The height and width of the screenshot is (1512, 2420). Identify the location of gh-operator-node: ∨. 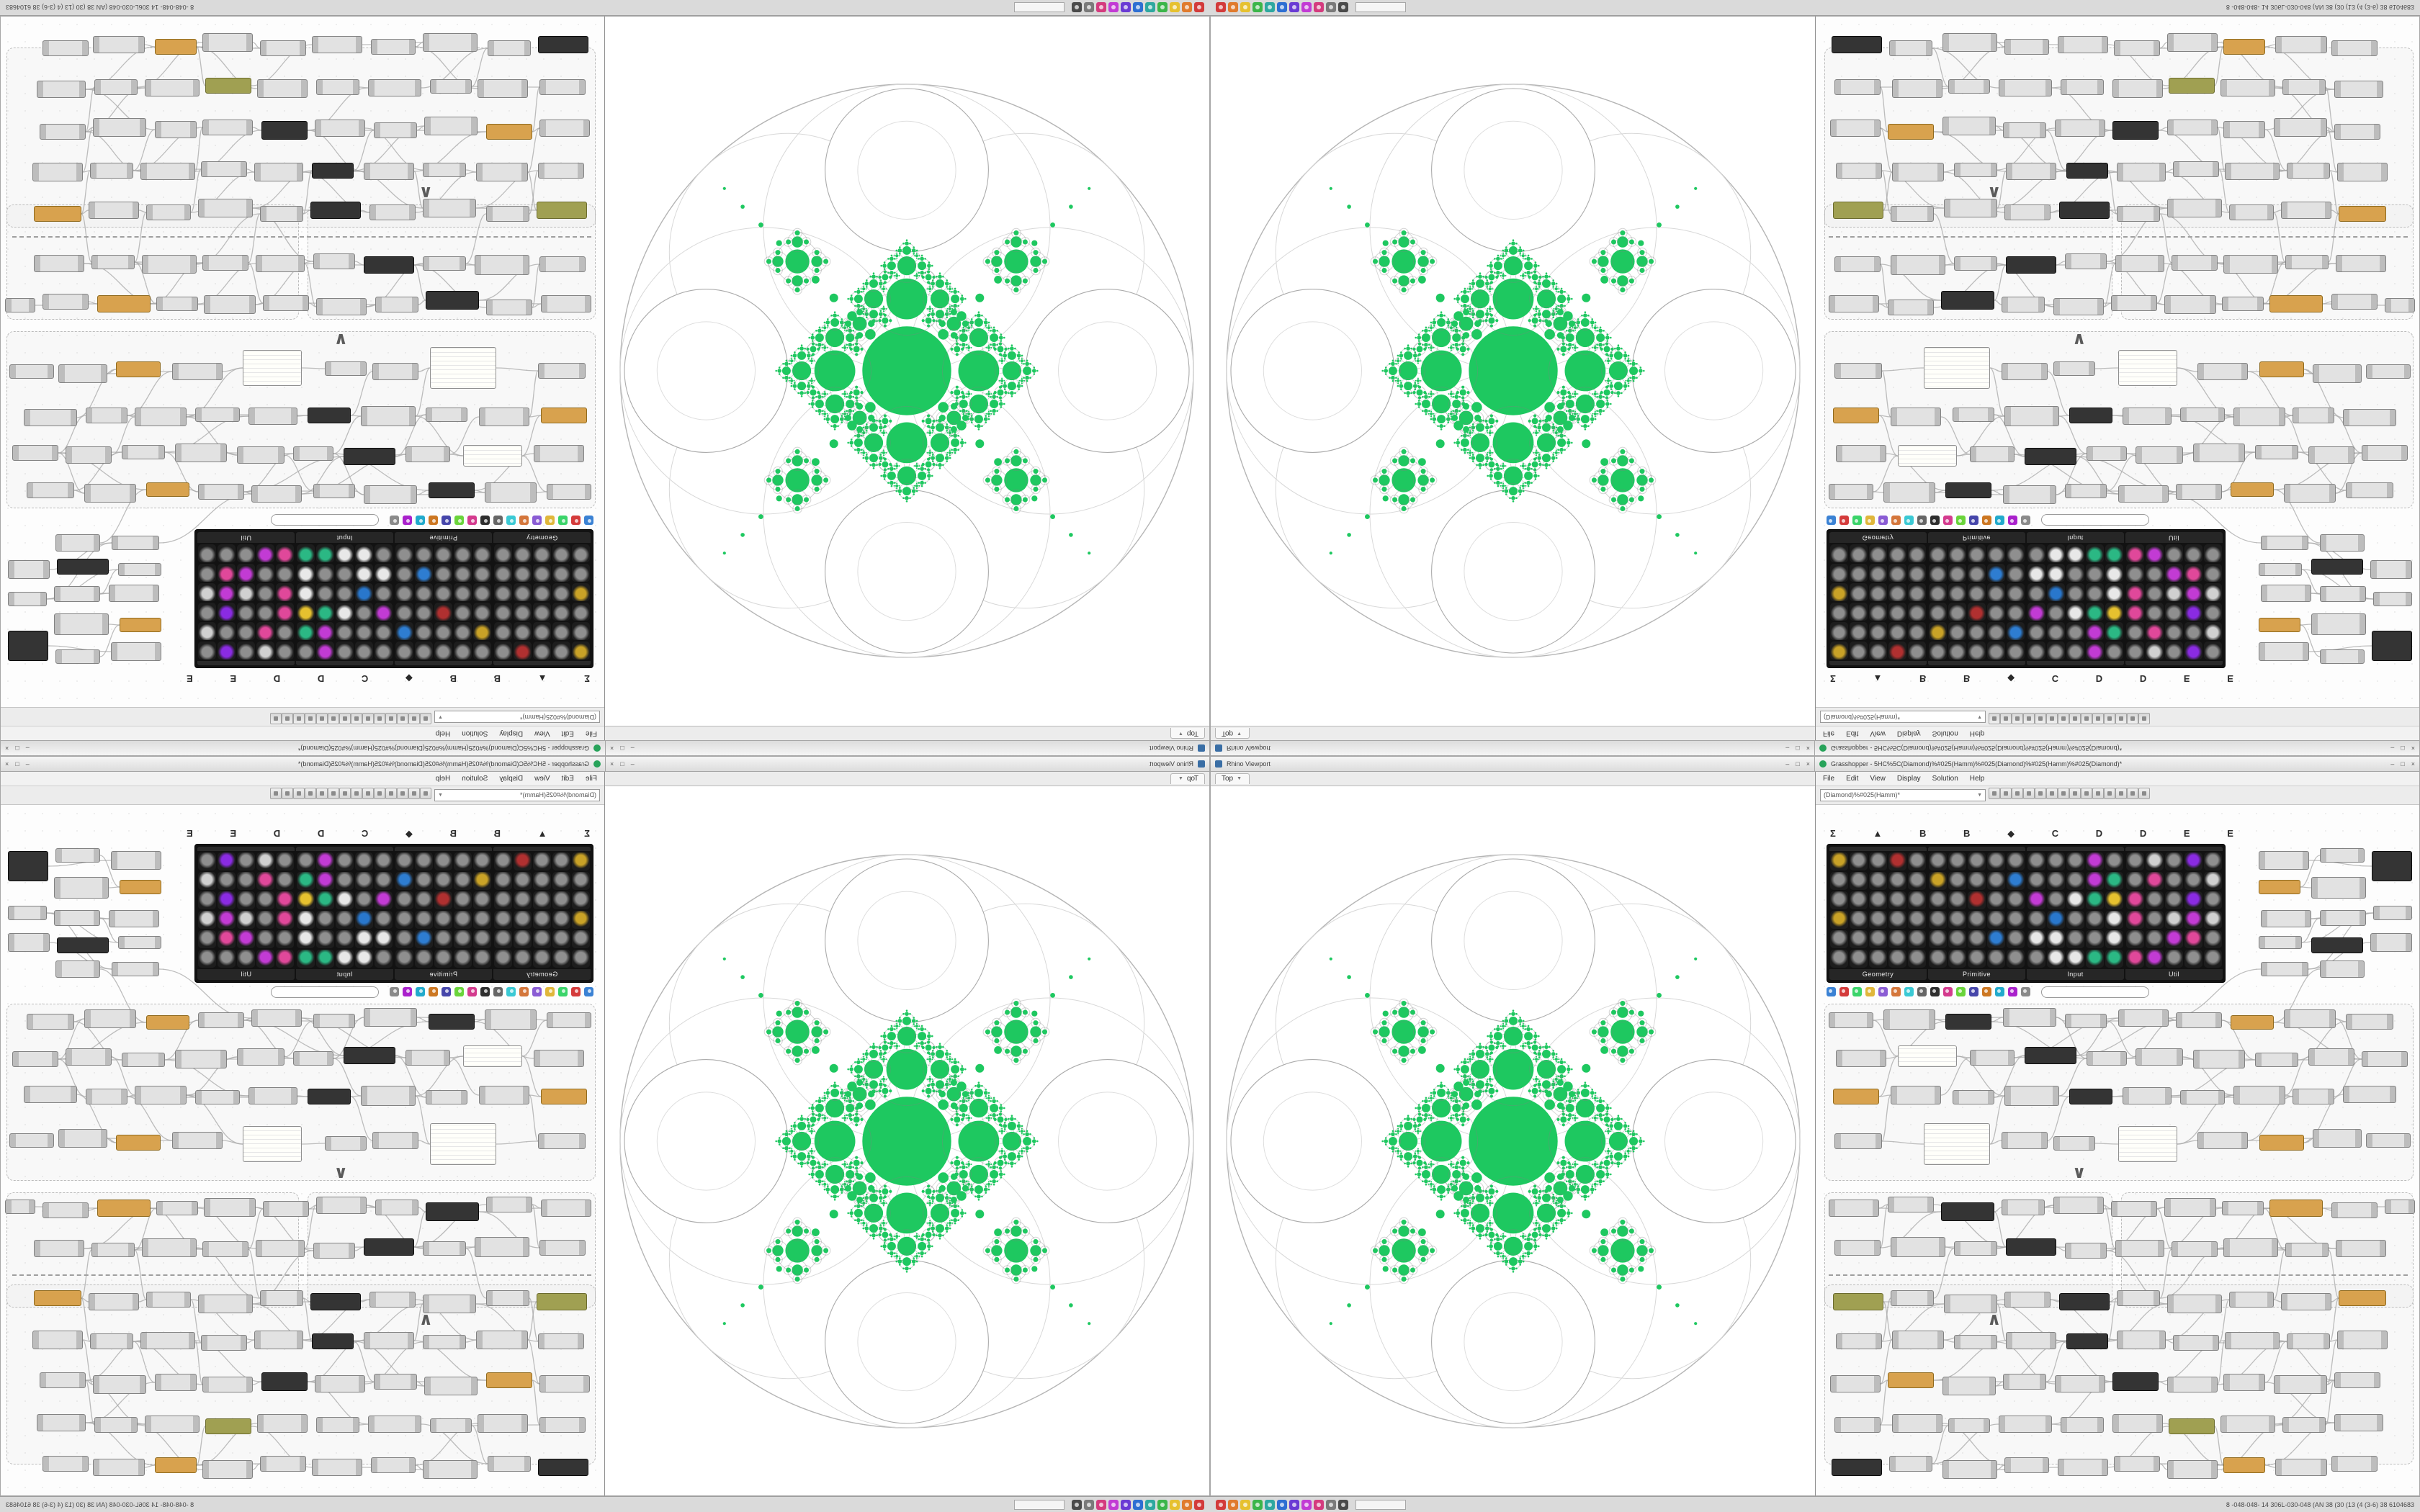
(2079, 1172).